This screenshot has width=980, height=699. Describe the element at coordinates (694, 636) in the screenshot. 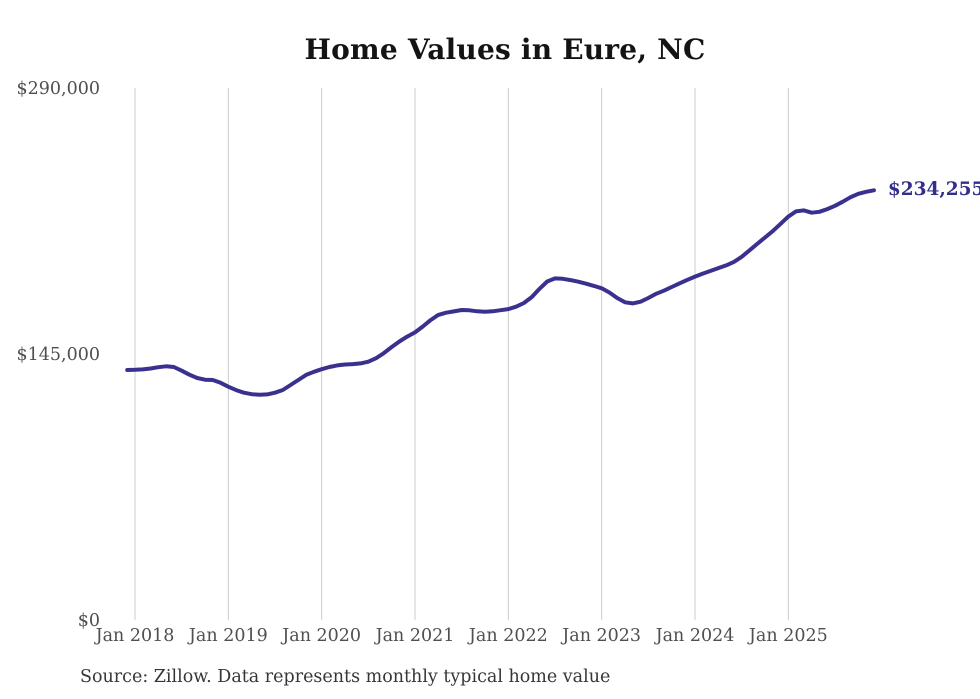

I see `x-tick-label: Jan 2024` at that location.